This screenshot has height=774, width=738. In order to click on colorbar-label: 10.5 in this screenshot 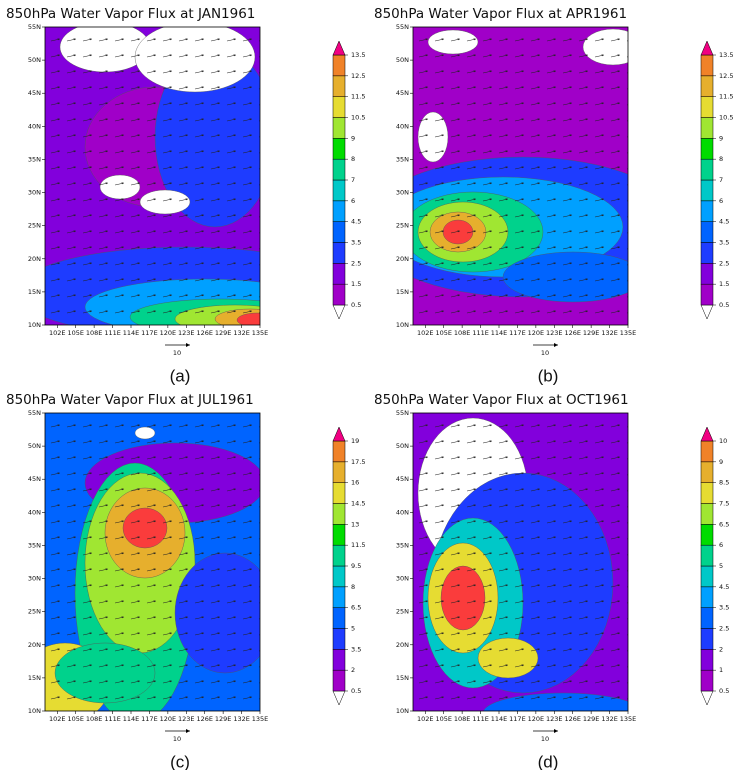, I will do `click(726, 118)`.